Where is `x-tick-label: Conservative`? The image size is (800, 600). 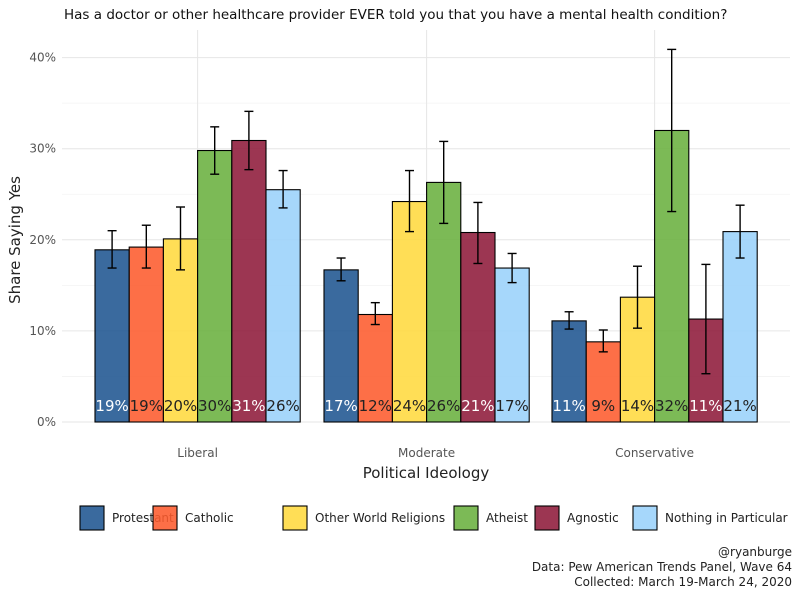 x-tick-label: Conservative is located at coordinates (654, 453).